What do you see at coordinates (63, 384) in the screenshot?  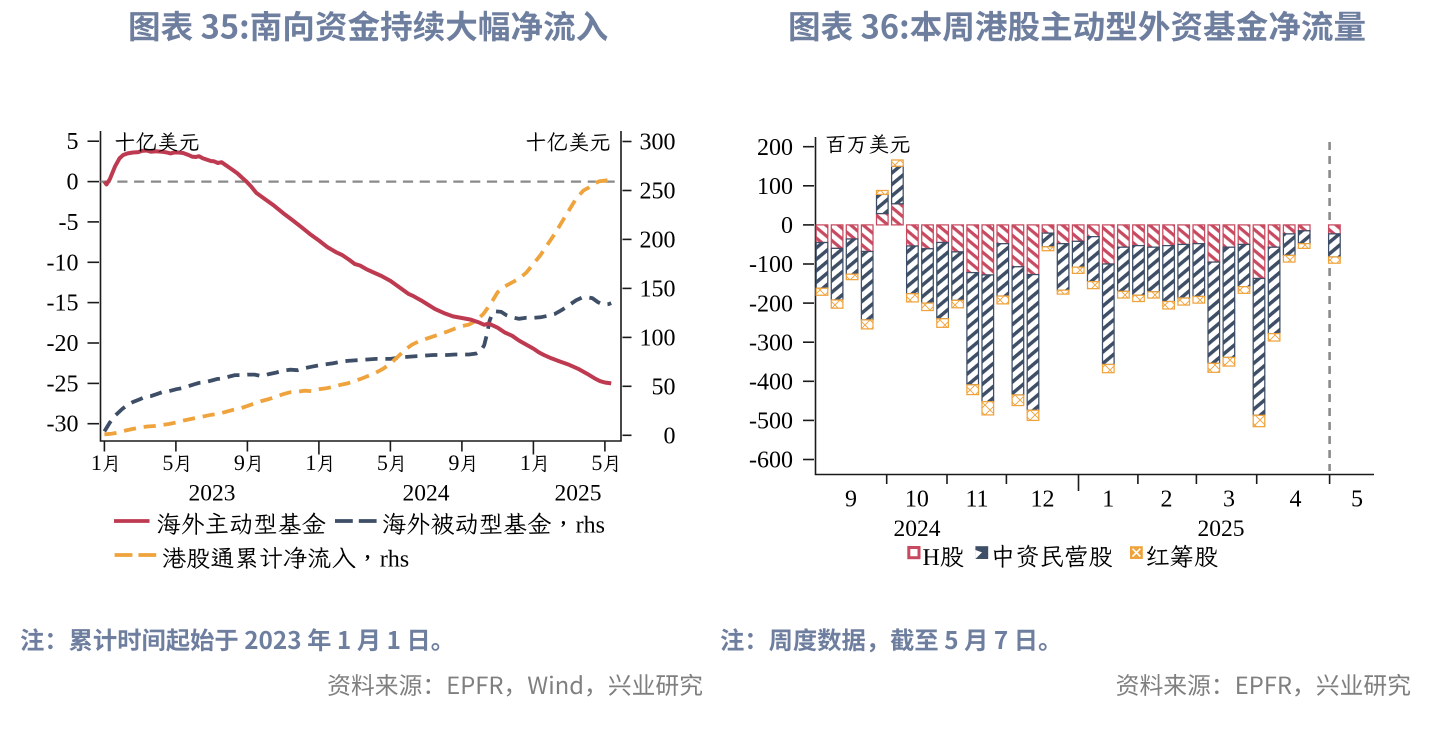 I see `svg-text: -25` at bounding box center [63, 384].